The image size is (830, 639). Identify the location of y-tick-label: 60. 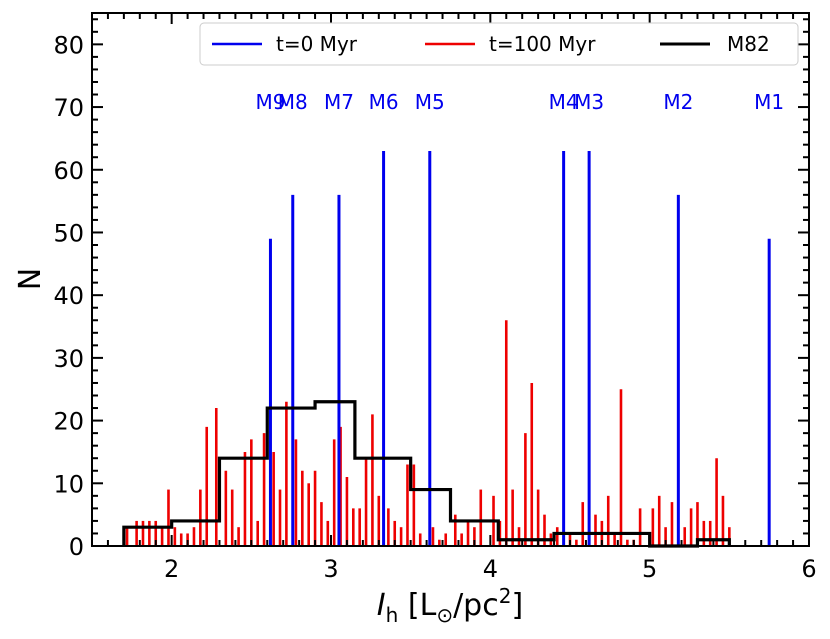
(68, 171).